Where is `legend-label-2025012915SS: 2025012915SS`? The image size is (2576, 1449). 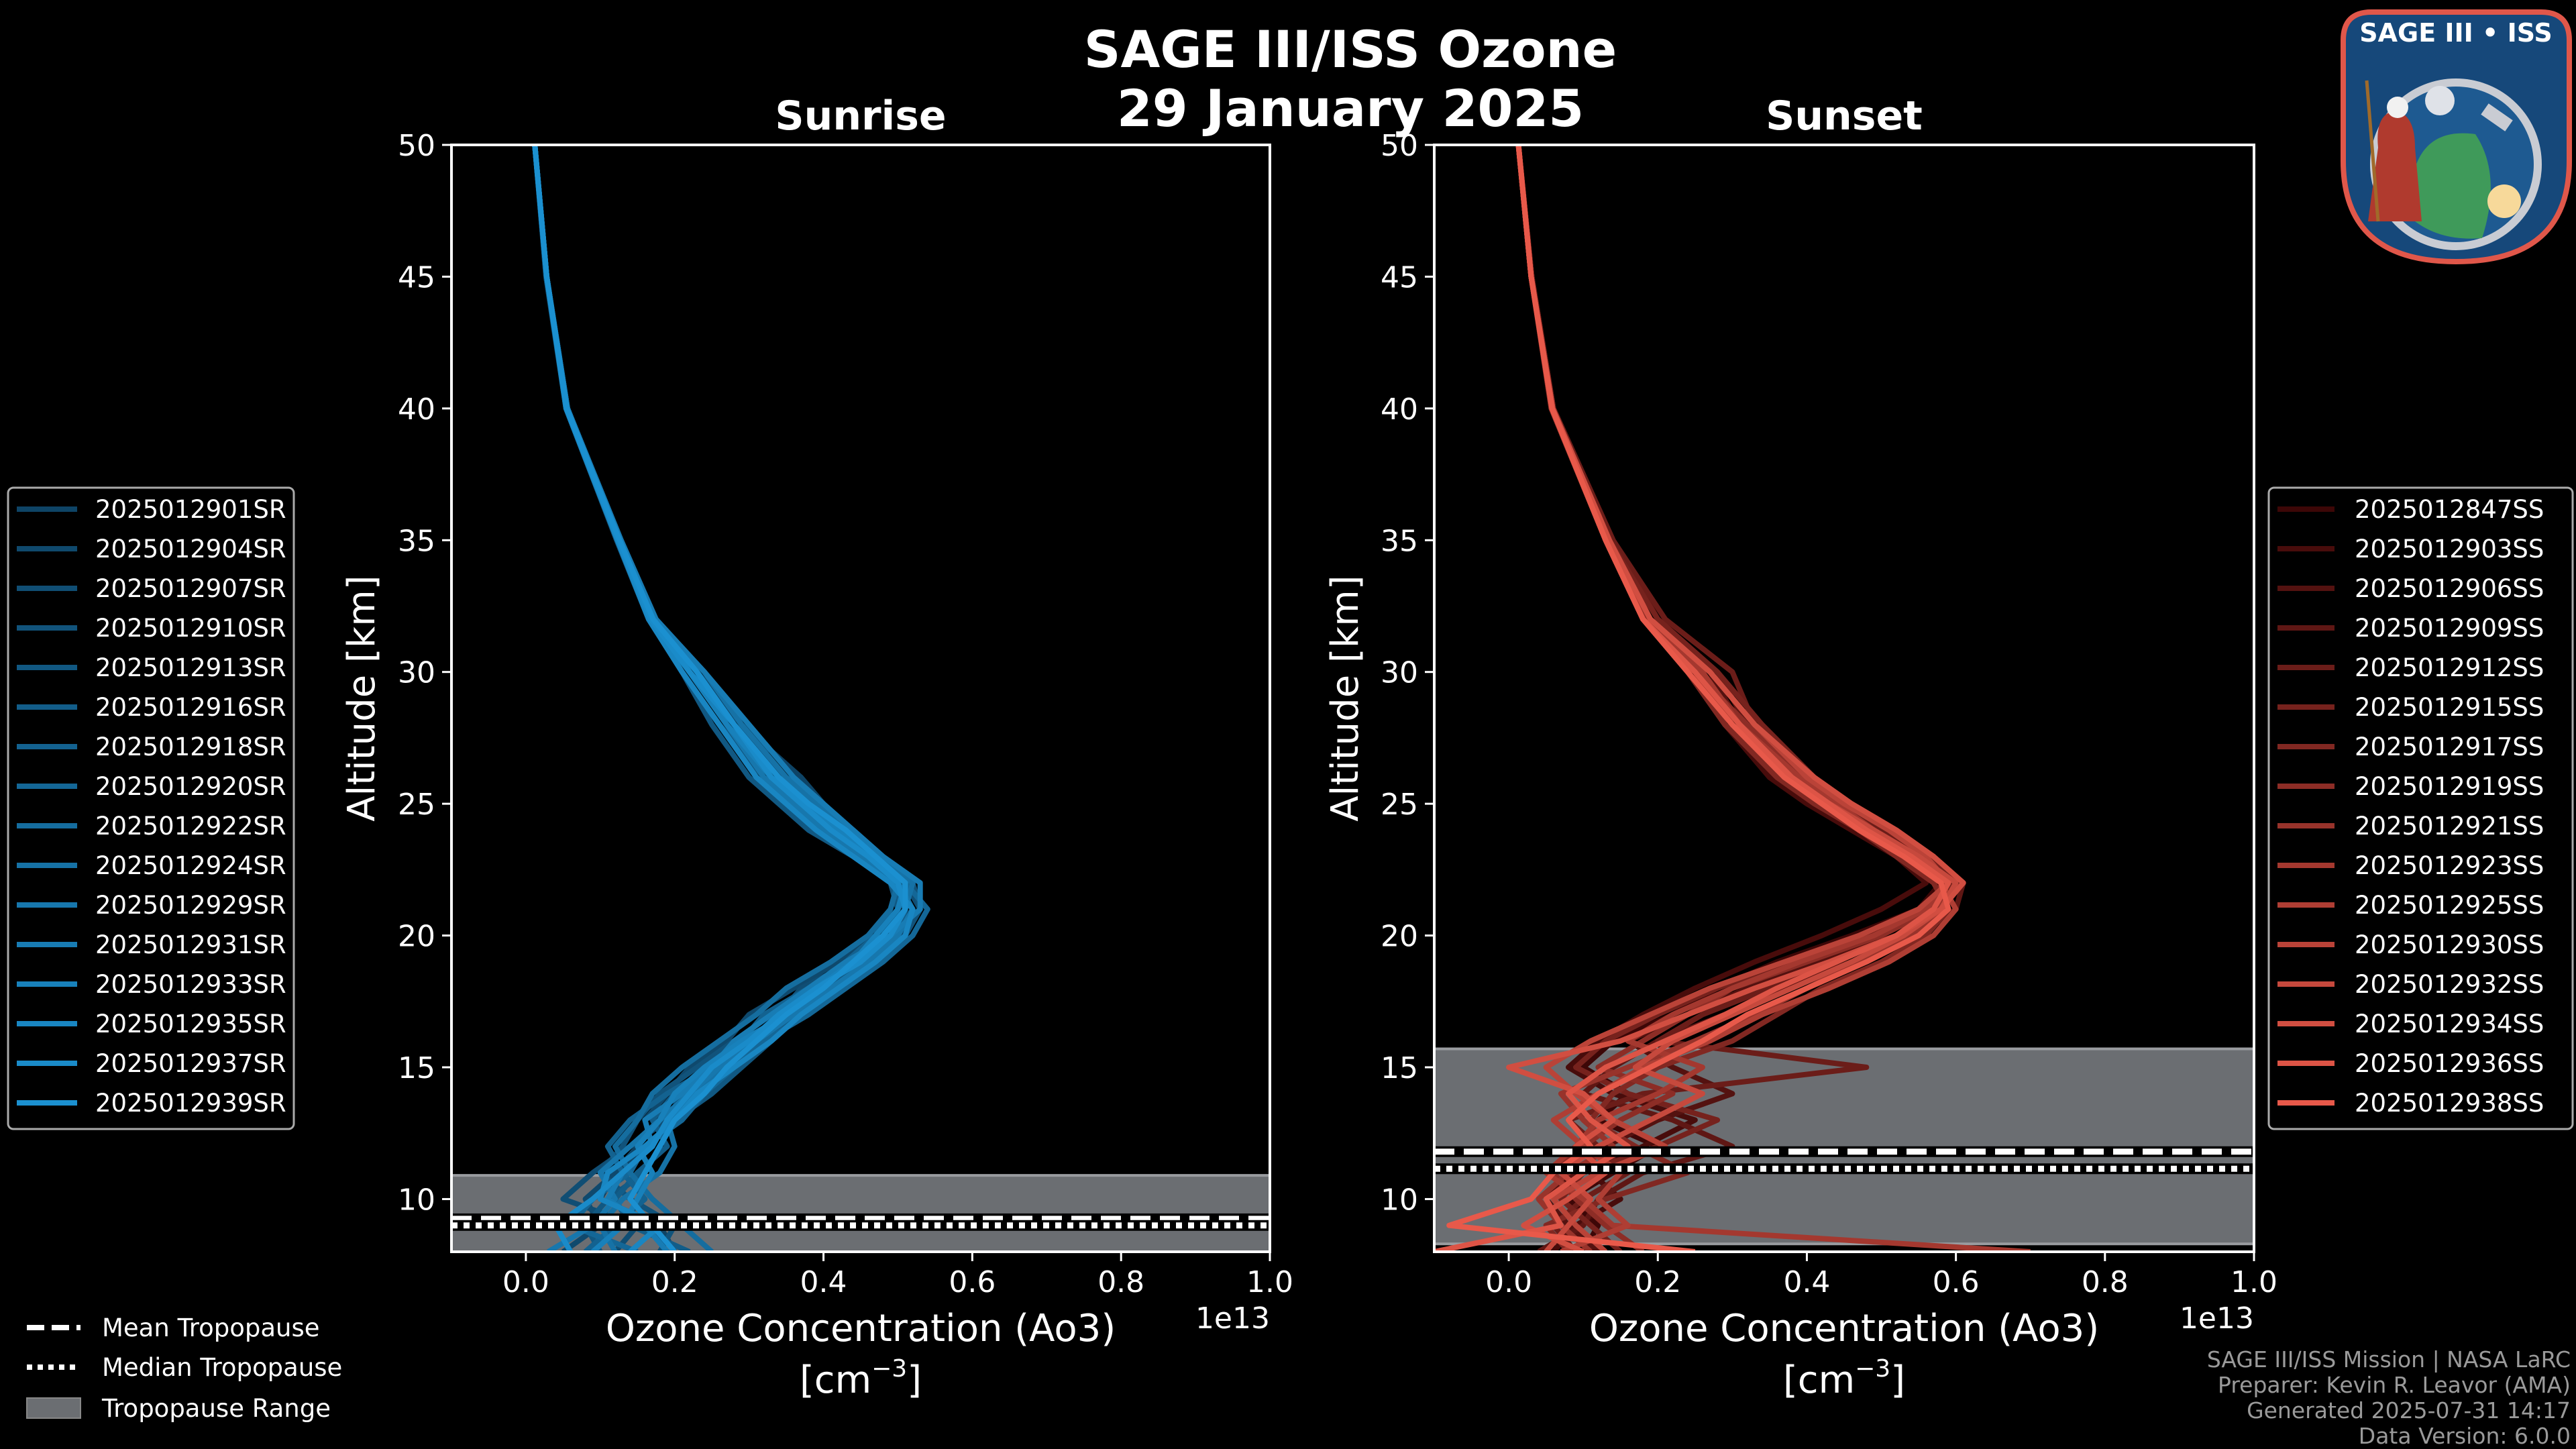 legend-label-2025012915SS: 2025012915SS is located at coordinates (2449, 707).